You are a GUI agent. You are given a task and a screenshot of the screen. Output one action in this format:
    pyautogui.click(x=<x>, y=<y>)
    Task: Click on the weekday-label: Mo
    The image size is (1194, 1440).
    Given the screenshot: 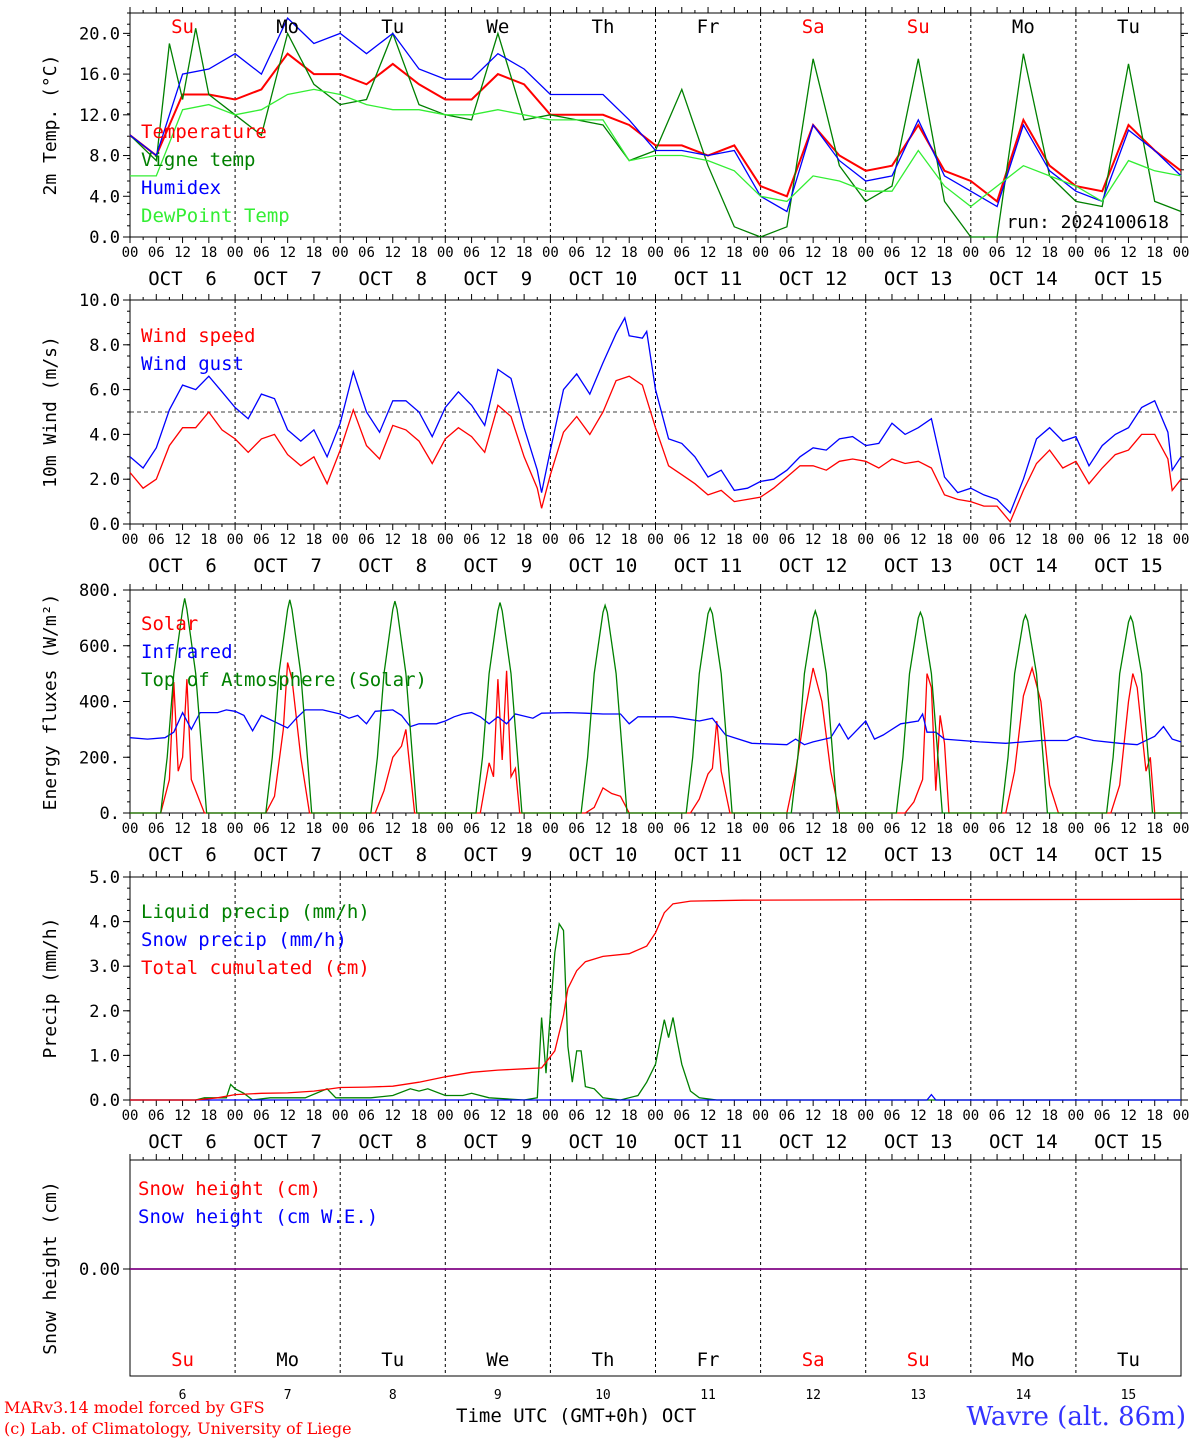 What is the action you would take?
    pyautogui.click(x=287, y=27)
    